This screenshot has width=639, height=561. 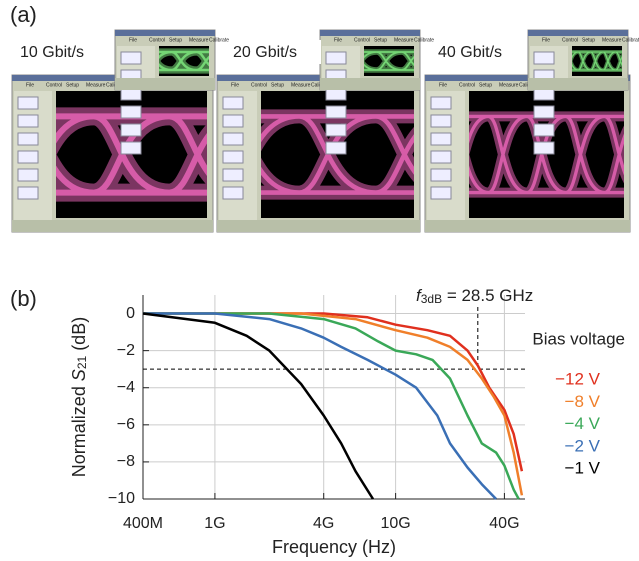 What do you see at coordinates (126, 461) in the screenshot?
I see `y-tick-label: −8` at bounding box center [126, 461].